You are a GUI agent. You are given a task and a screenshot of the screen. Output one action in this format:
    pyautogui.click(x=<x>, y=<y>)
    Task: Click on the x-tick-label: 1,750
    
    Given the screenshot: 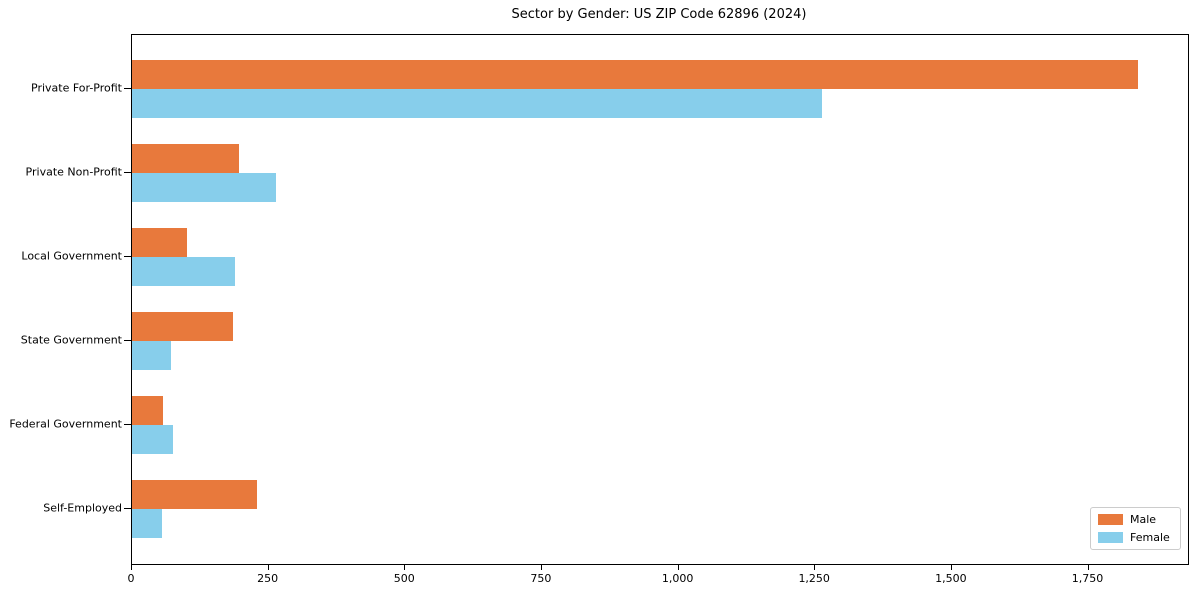 What is the action you would take?
    pyautogui.click(x=1087, y=578)
    